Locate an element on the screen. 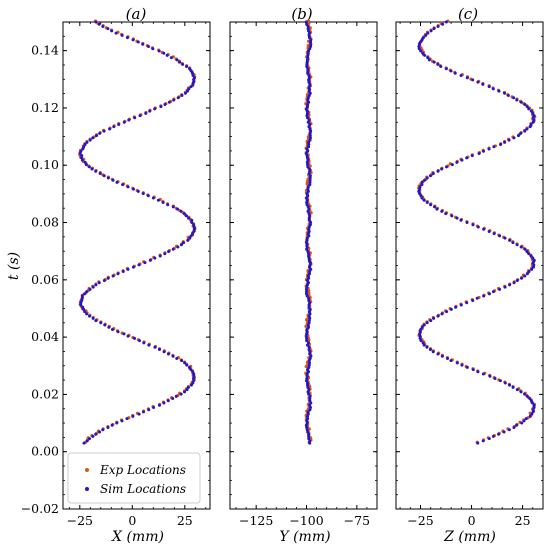 This screenshot has width=550, height=548. legend-exp-label: Exp Locations is located at coordinates (142, 470).